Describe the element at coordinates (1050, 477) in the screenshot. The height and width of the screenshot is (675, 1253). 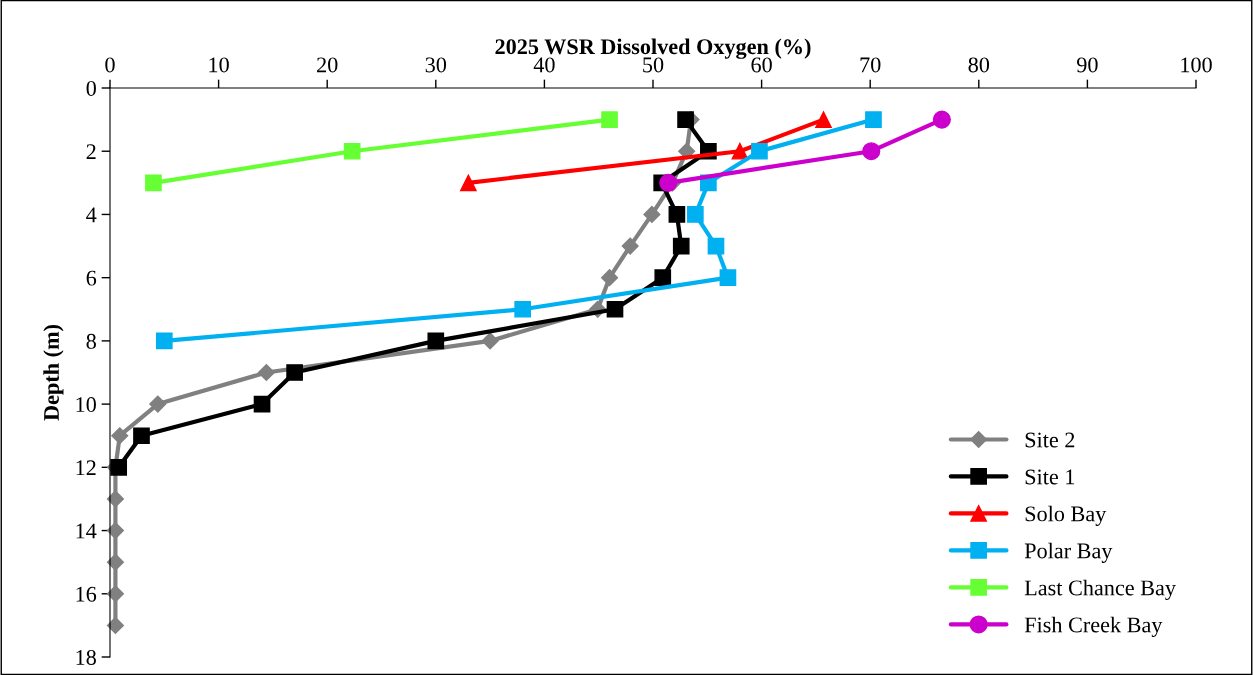
I see `legend-label: Site 1` at that location.